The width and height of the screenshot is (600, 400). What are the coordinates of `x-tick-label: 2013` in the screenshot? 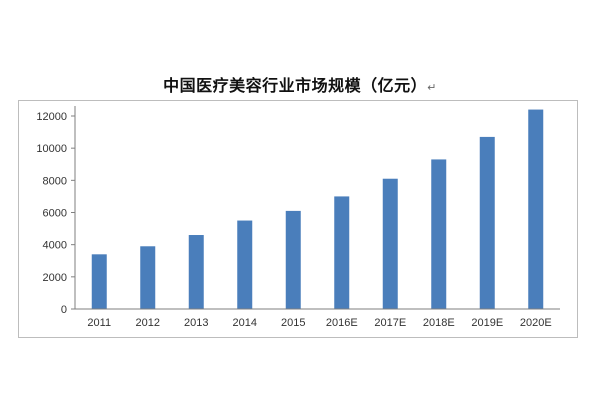 It's located at (196, 323).